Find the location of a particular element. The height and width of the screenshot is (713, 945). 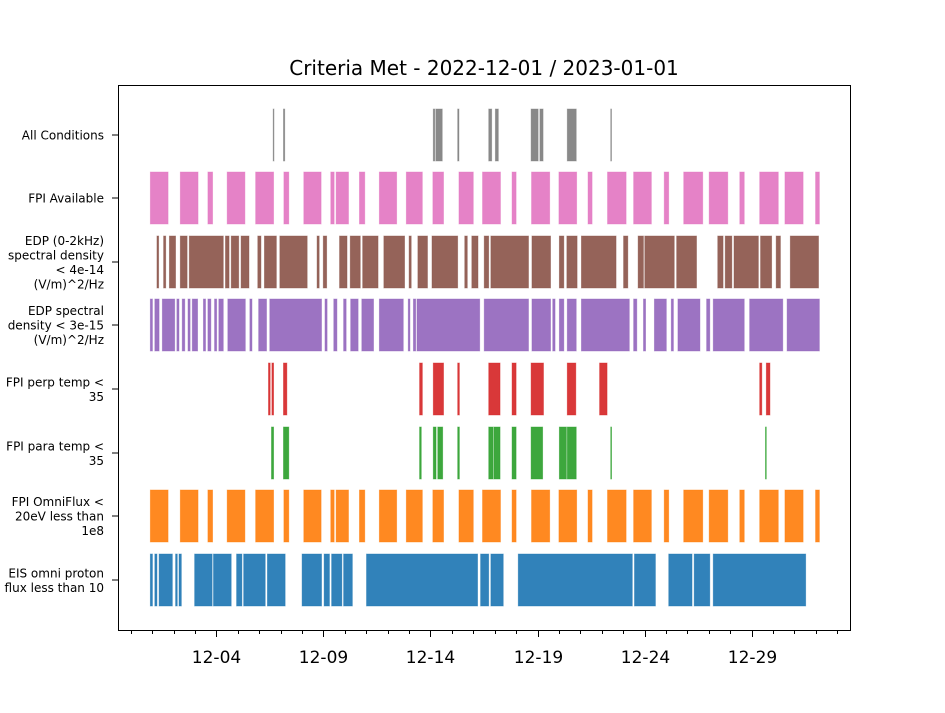

y-tick-label: FPI OmniFlux < is located at coordinates (58, 502).